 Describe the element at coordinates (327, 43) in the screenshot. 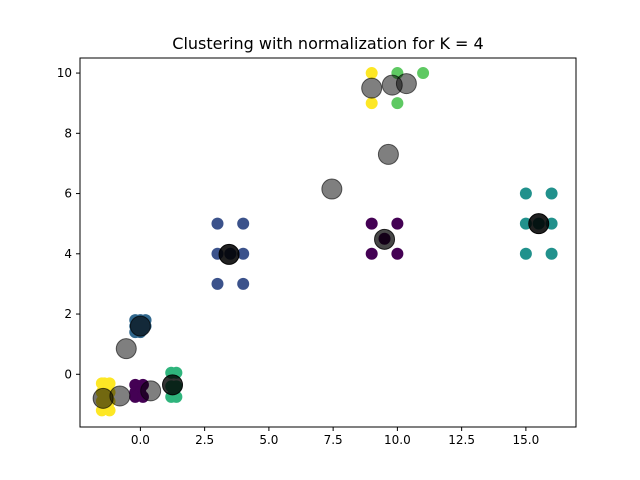

I see `chart-title: Clustering with normalization for K = 4` at that location.